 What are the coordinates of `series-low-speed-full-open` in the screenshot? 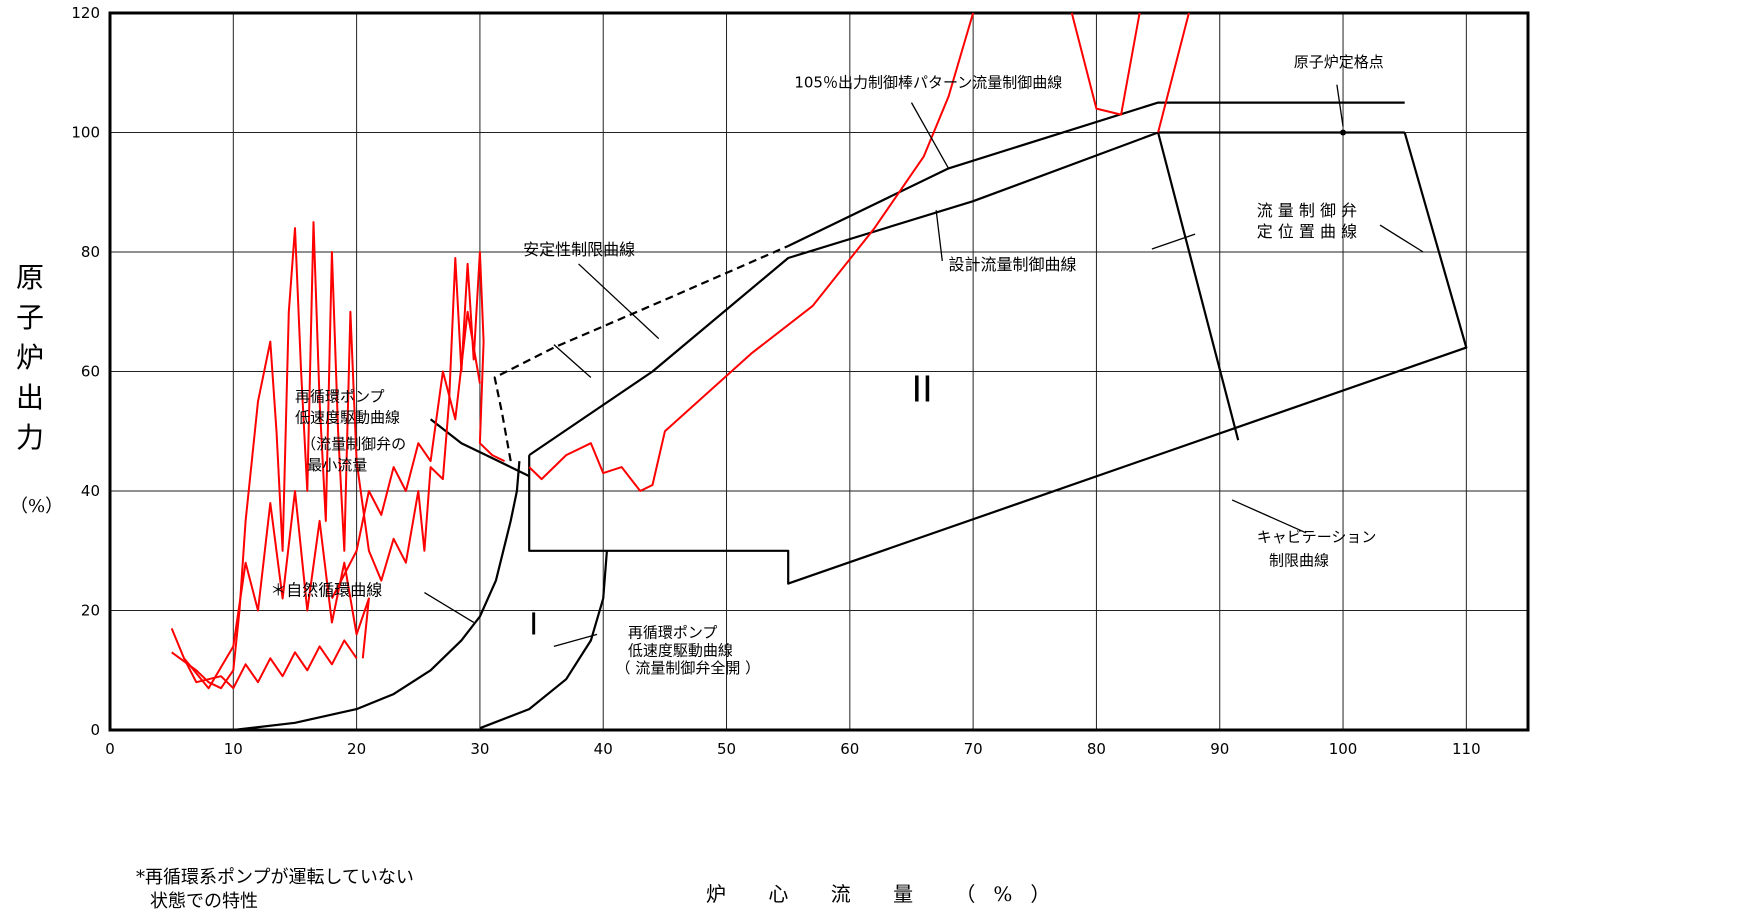 It's located at (543, 640).